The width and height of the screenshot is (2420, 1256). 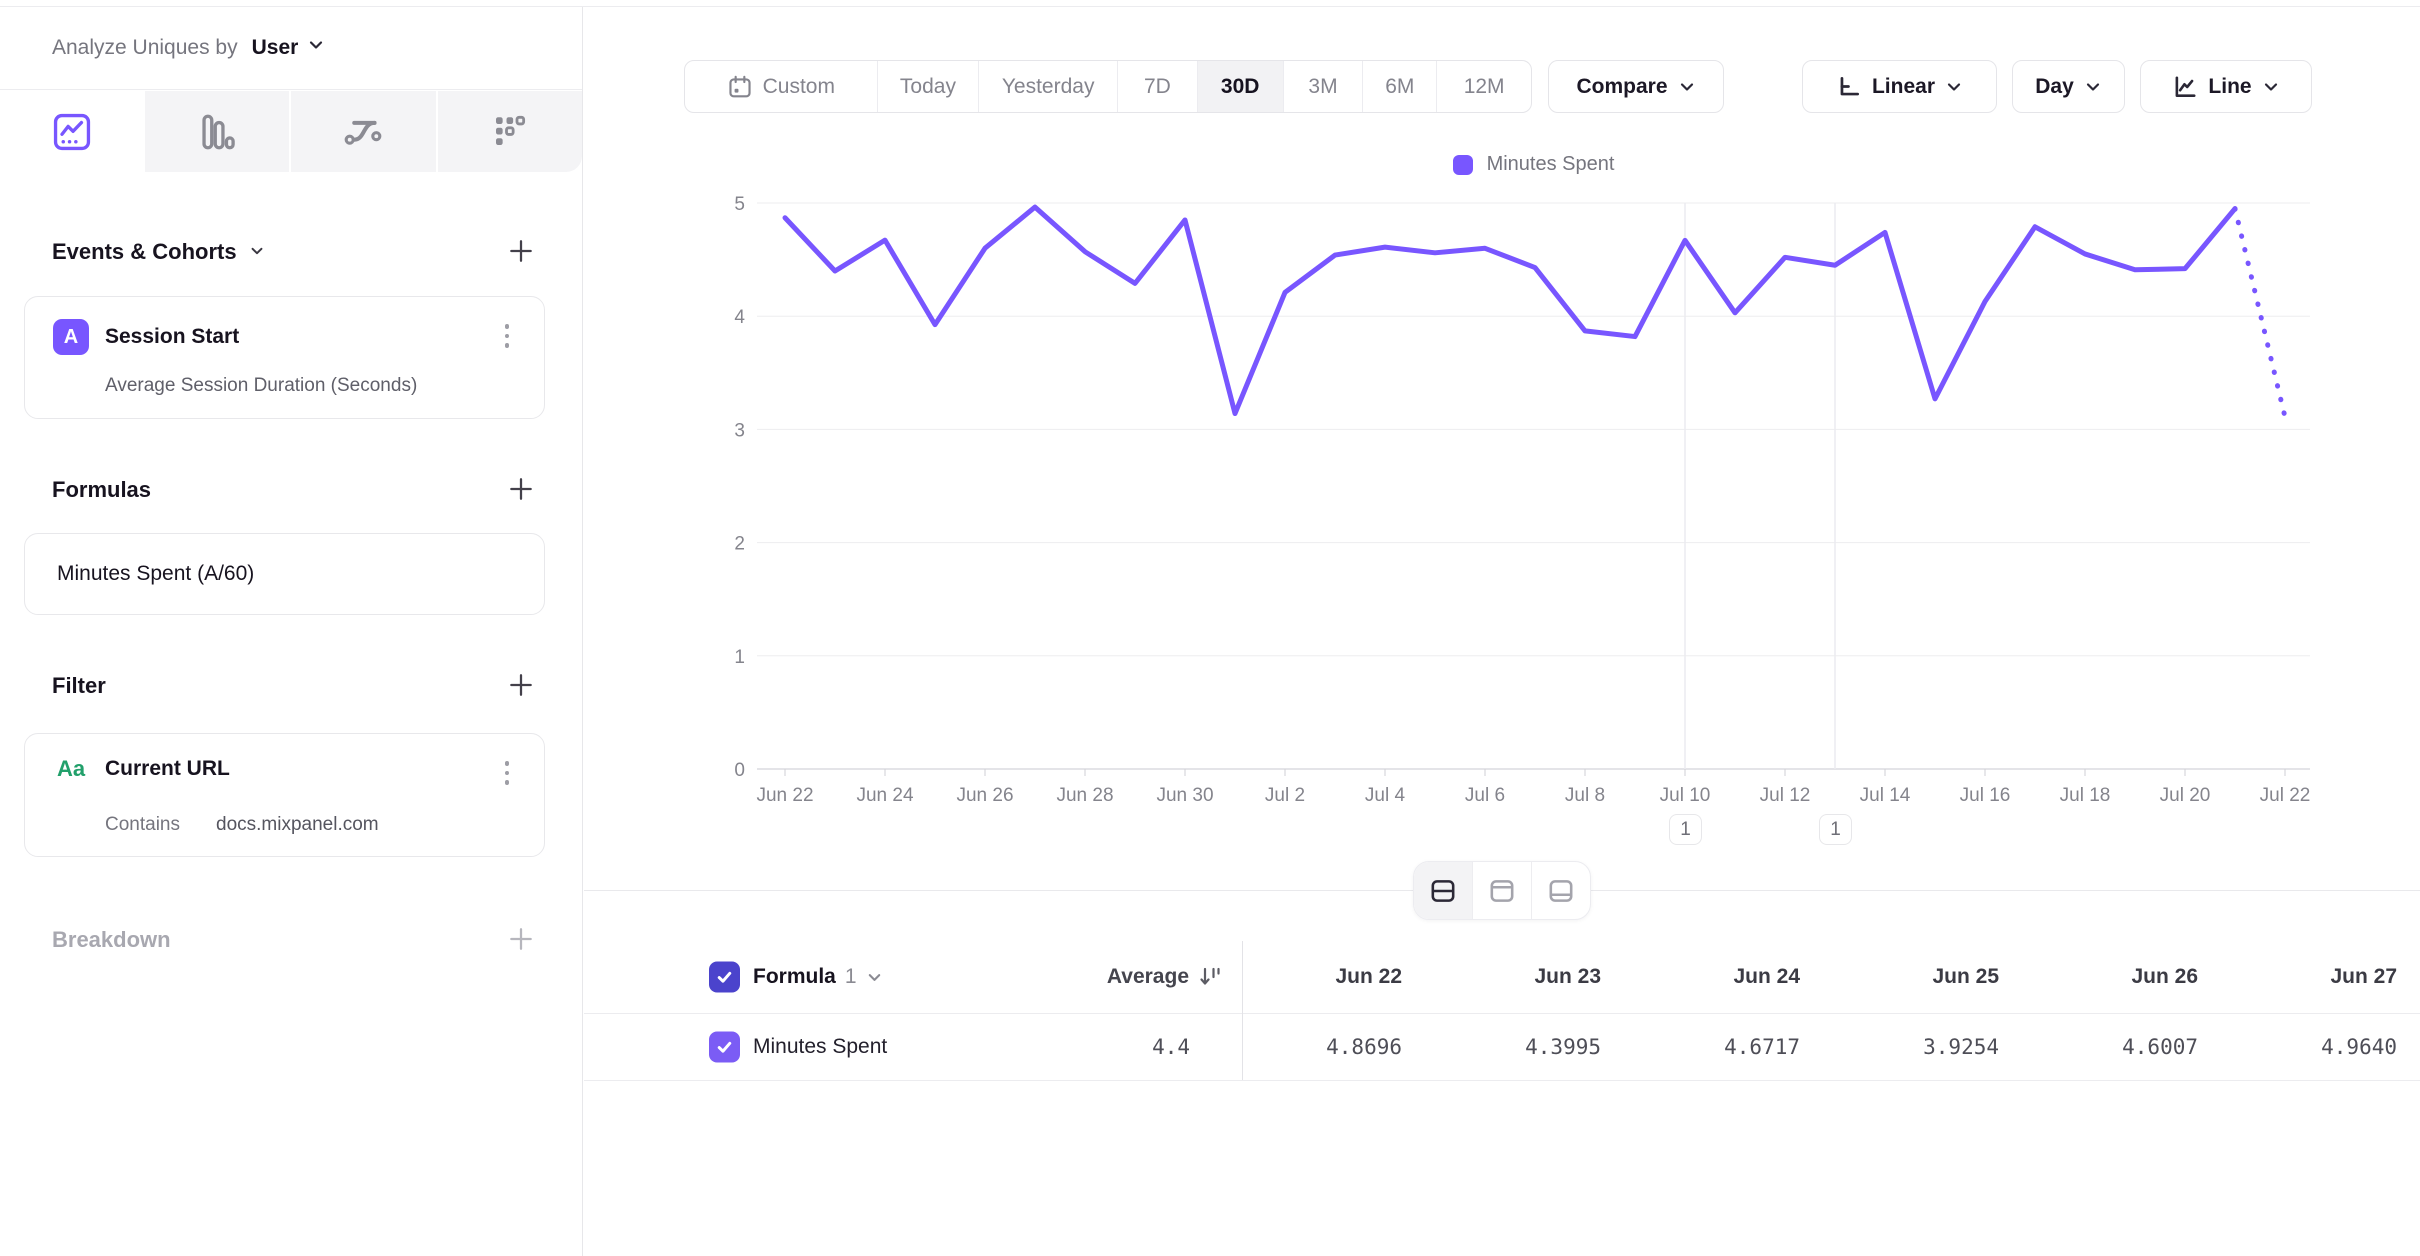 I want to click on viz-tab-insights, so click(x=72, y=131).